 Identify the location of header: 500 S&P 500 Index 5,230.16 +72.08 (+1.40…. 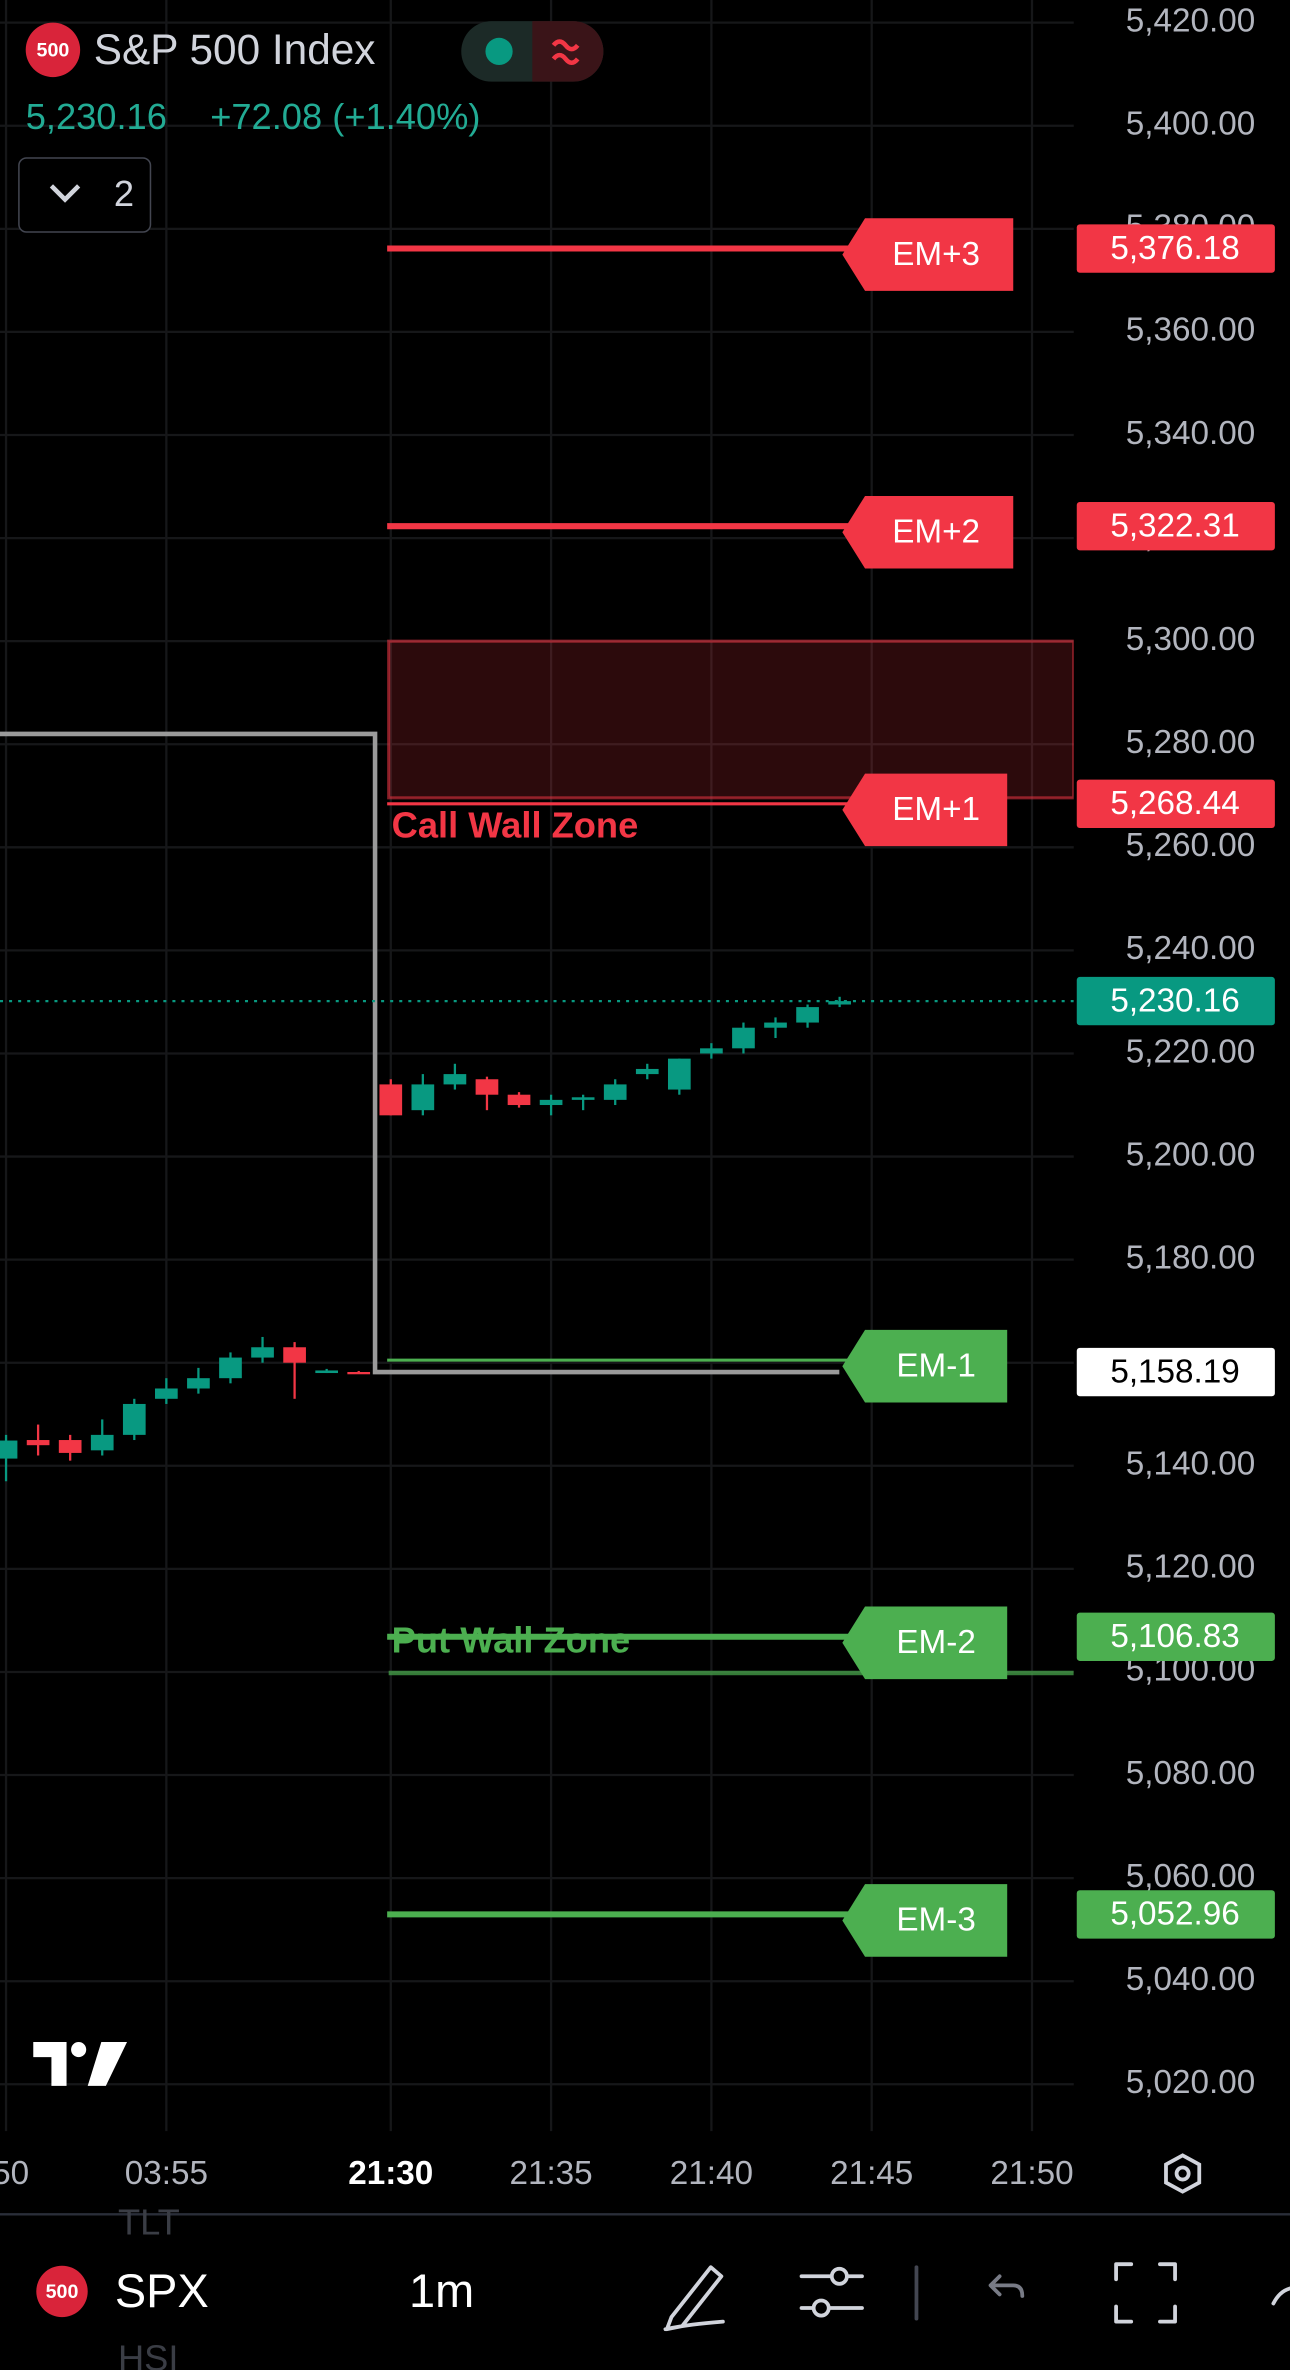
(311, 127).